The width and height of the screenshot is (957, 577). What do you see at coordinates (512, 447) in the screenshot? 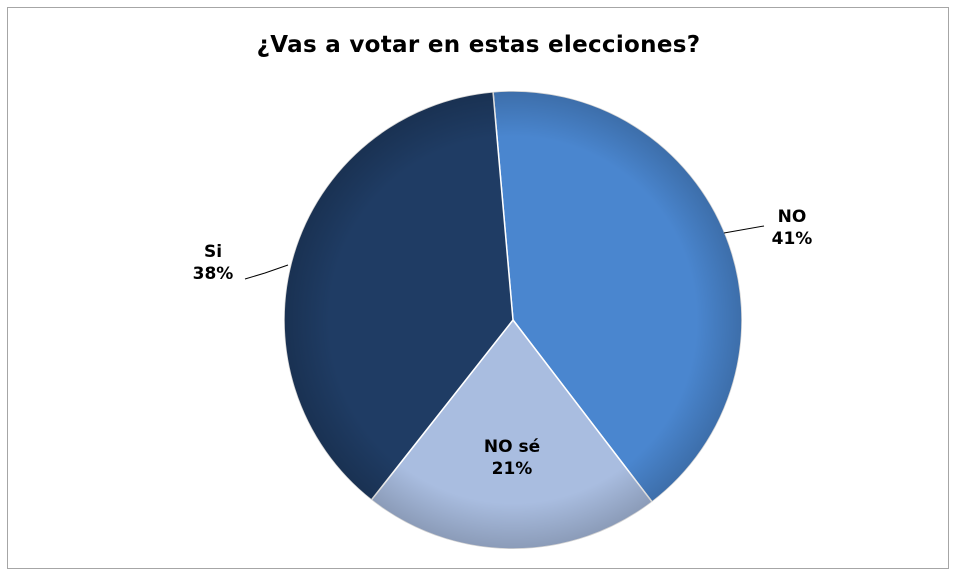
I see `slice-category-label: NO sé` at bounding box center [512, 447].